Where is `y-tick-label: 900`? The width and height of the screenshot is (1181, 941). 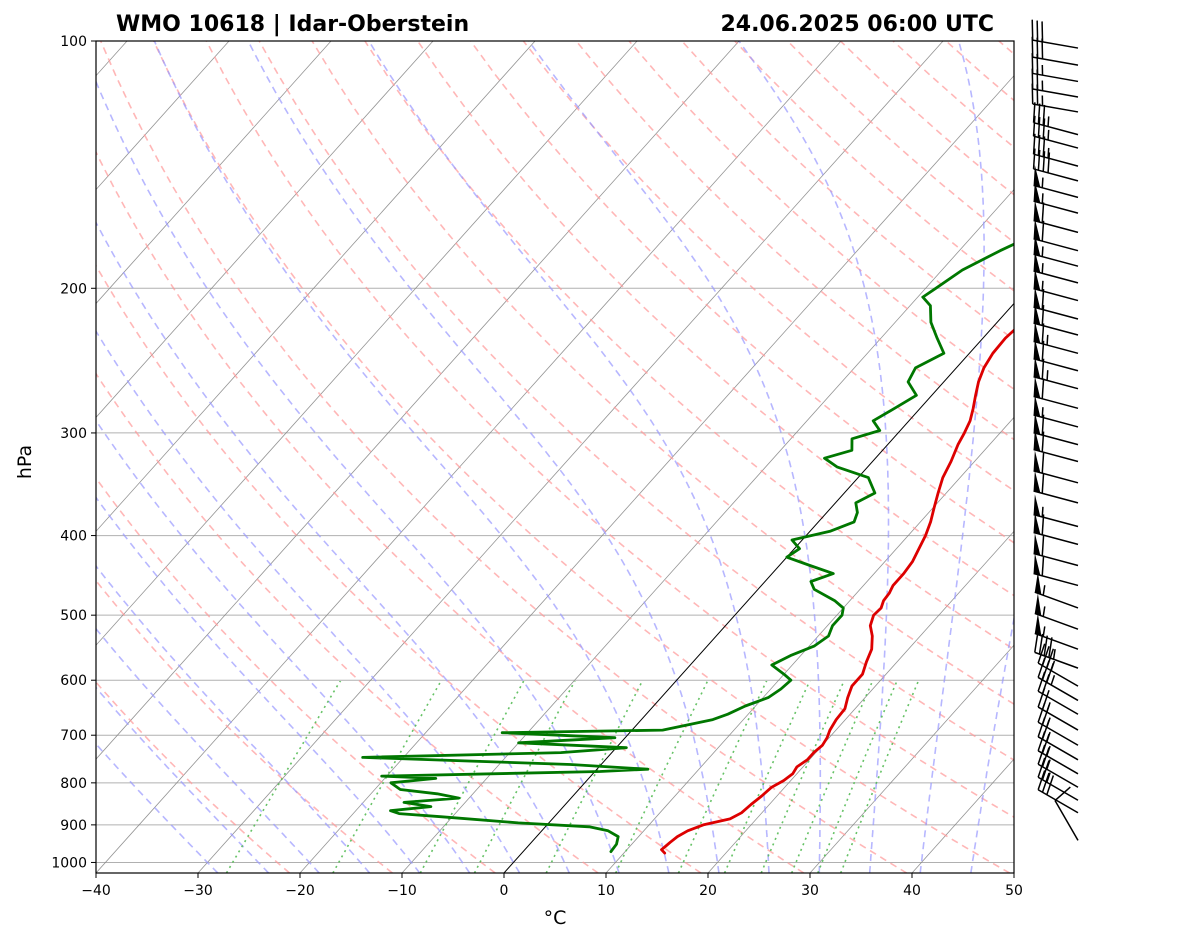 y-tick-label: 900 is located at coordinates (73, 826).